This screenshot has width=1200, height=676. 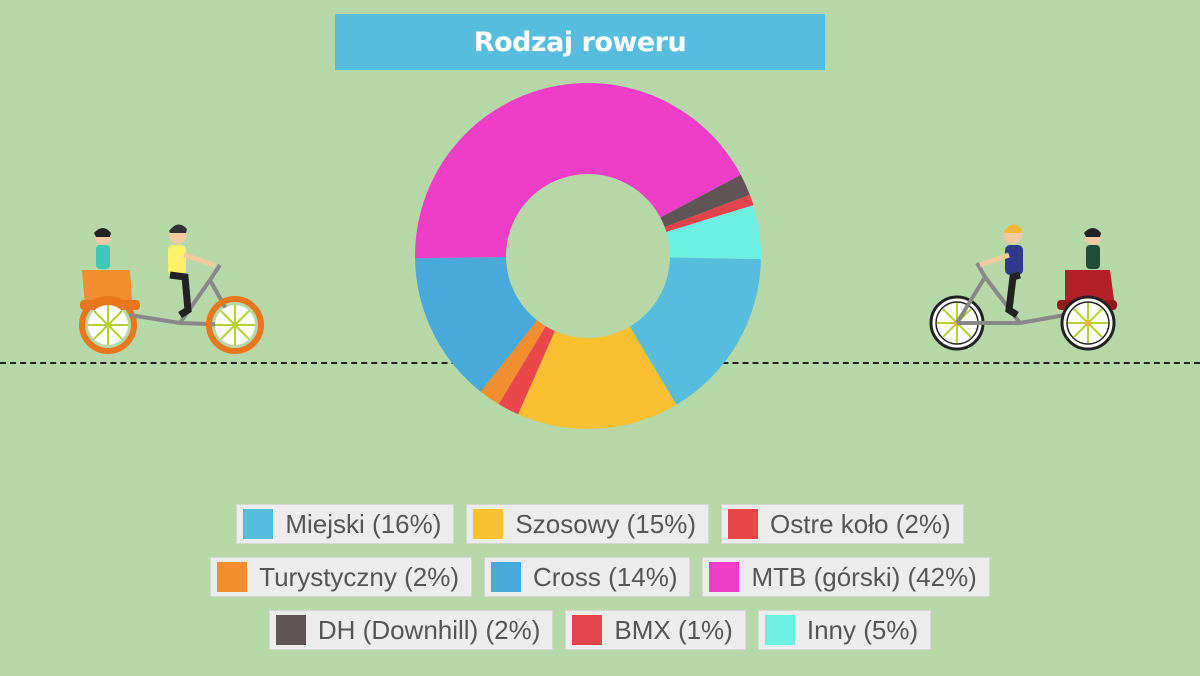 I want to click on legend-label: Ostre koło (2%), so click(x=860, y=523).